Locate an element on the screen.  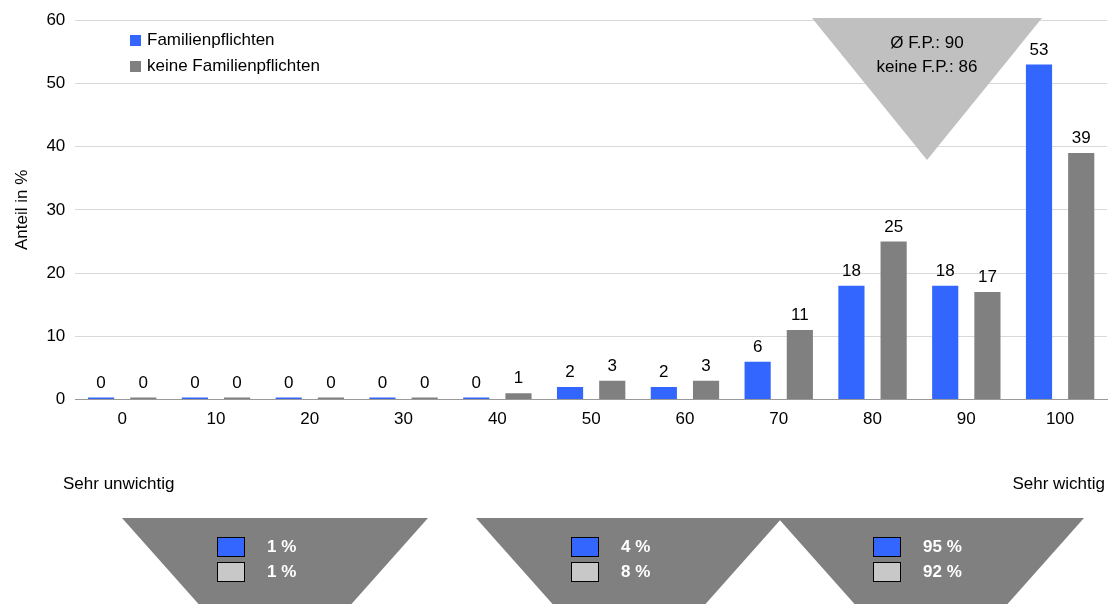
data-label: 39 is located at coordinates (1081, 138).